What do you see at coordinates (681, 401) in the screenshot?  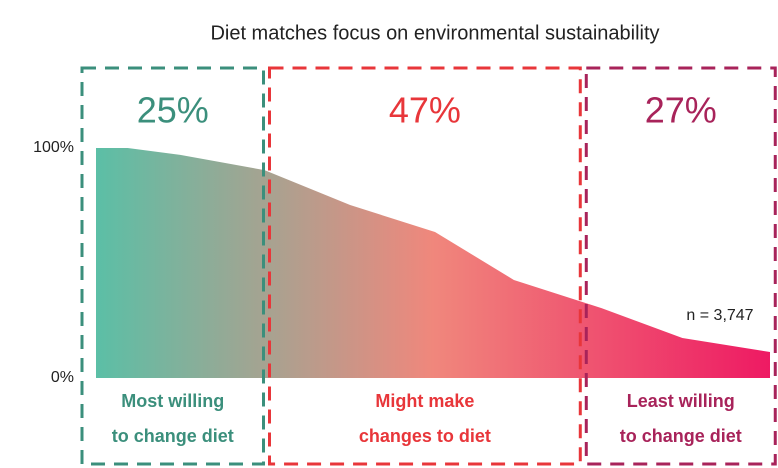 I see `segment-label: Least willing` at bounding box center [681, 401].